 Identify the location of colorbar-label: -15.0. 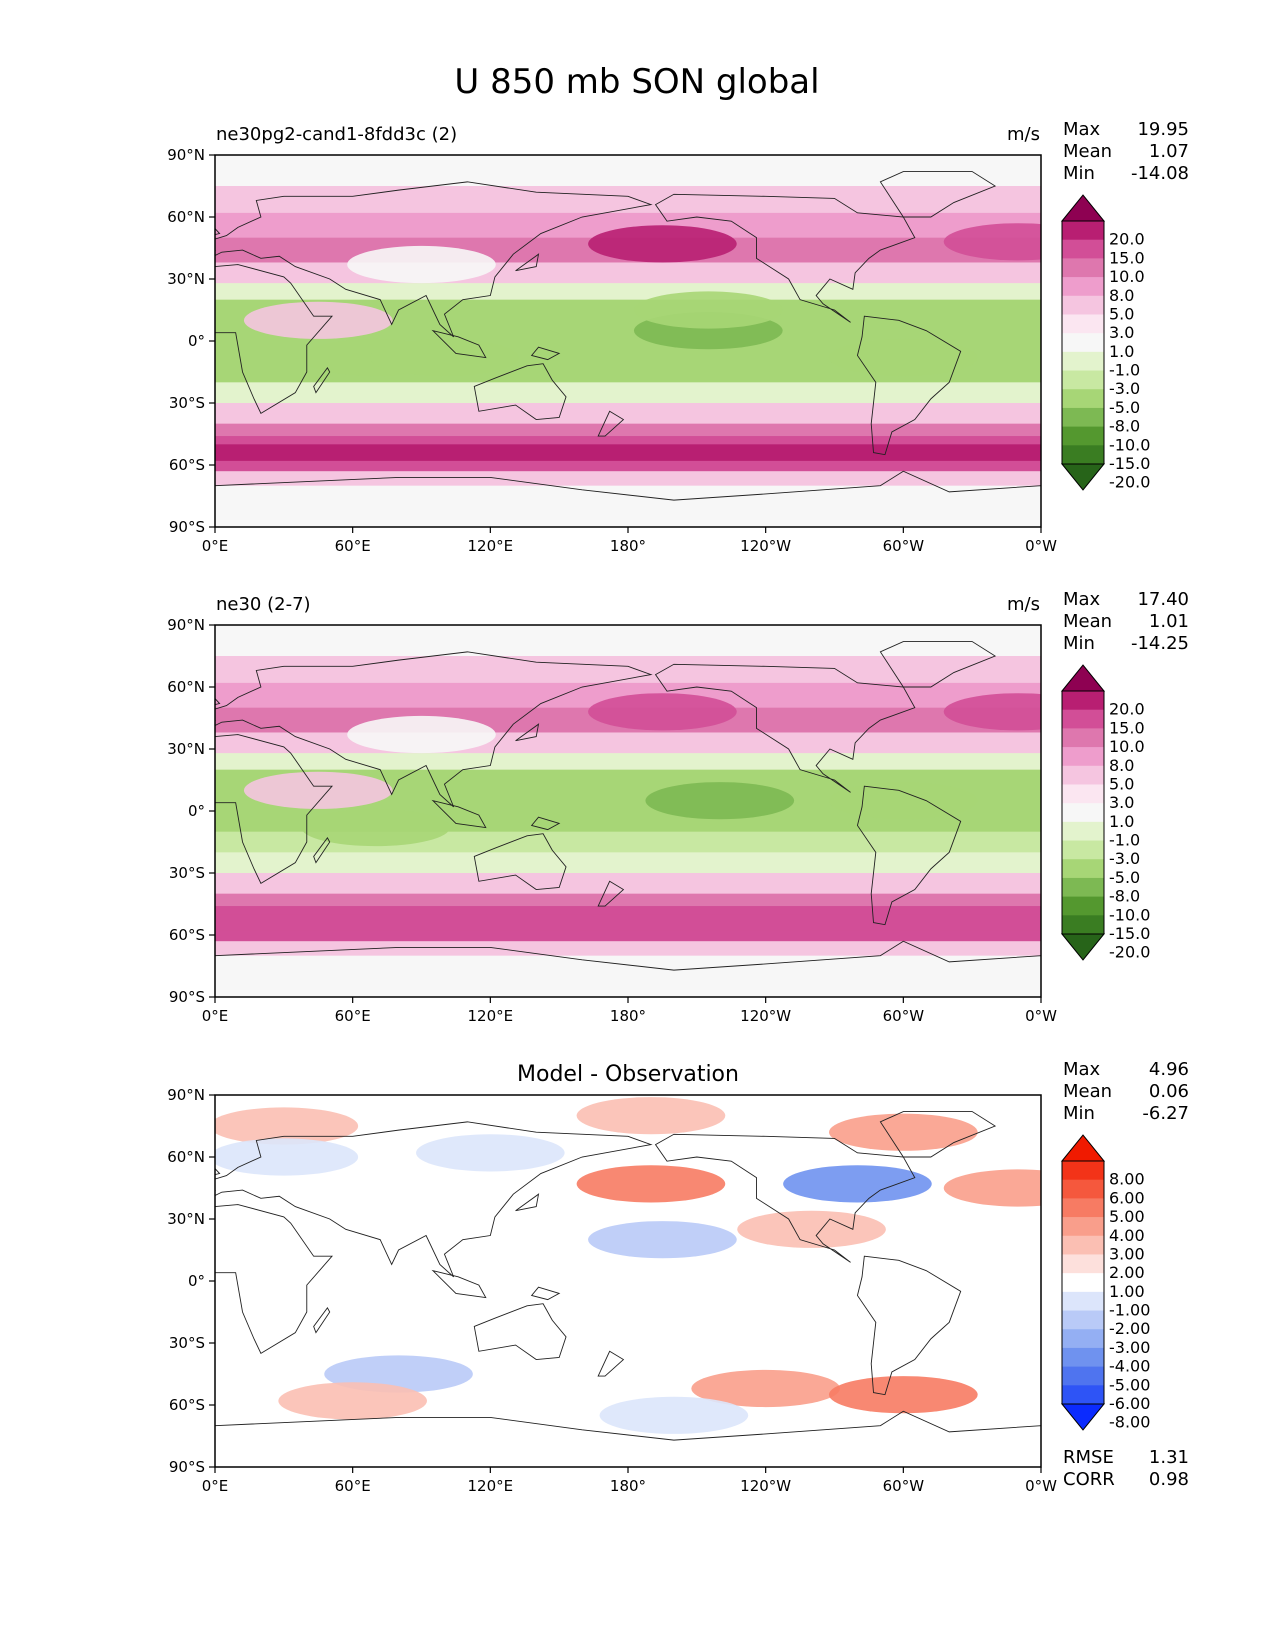
(1129, 463).